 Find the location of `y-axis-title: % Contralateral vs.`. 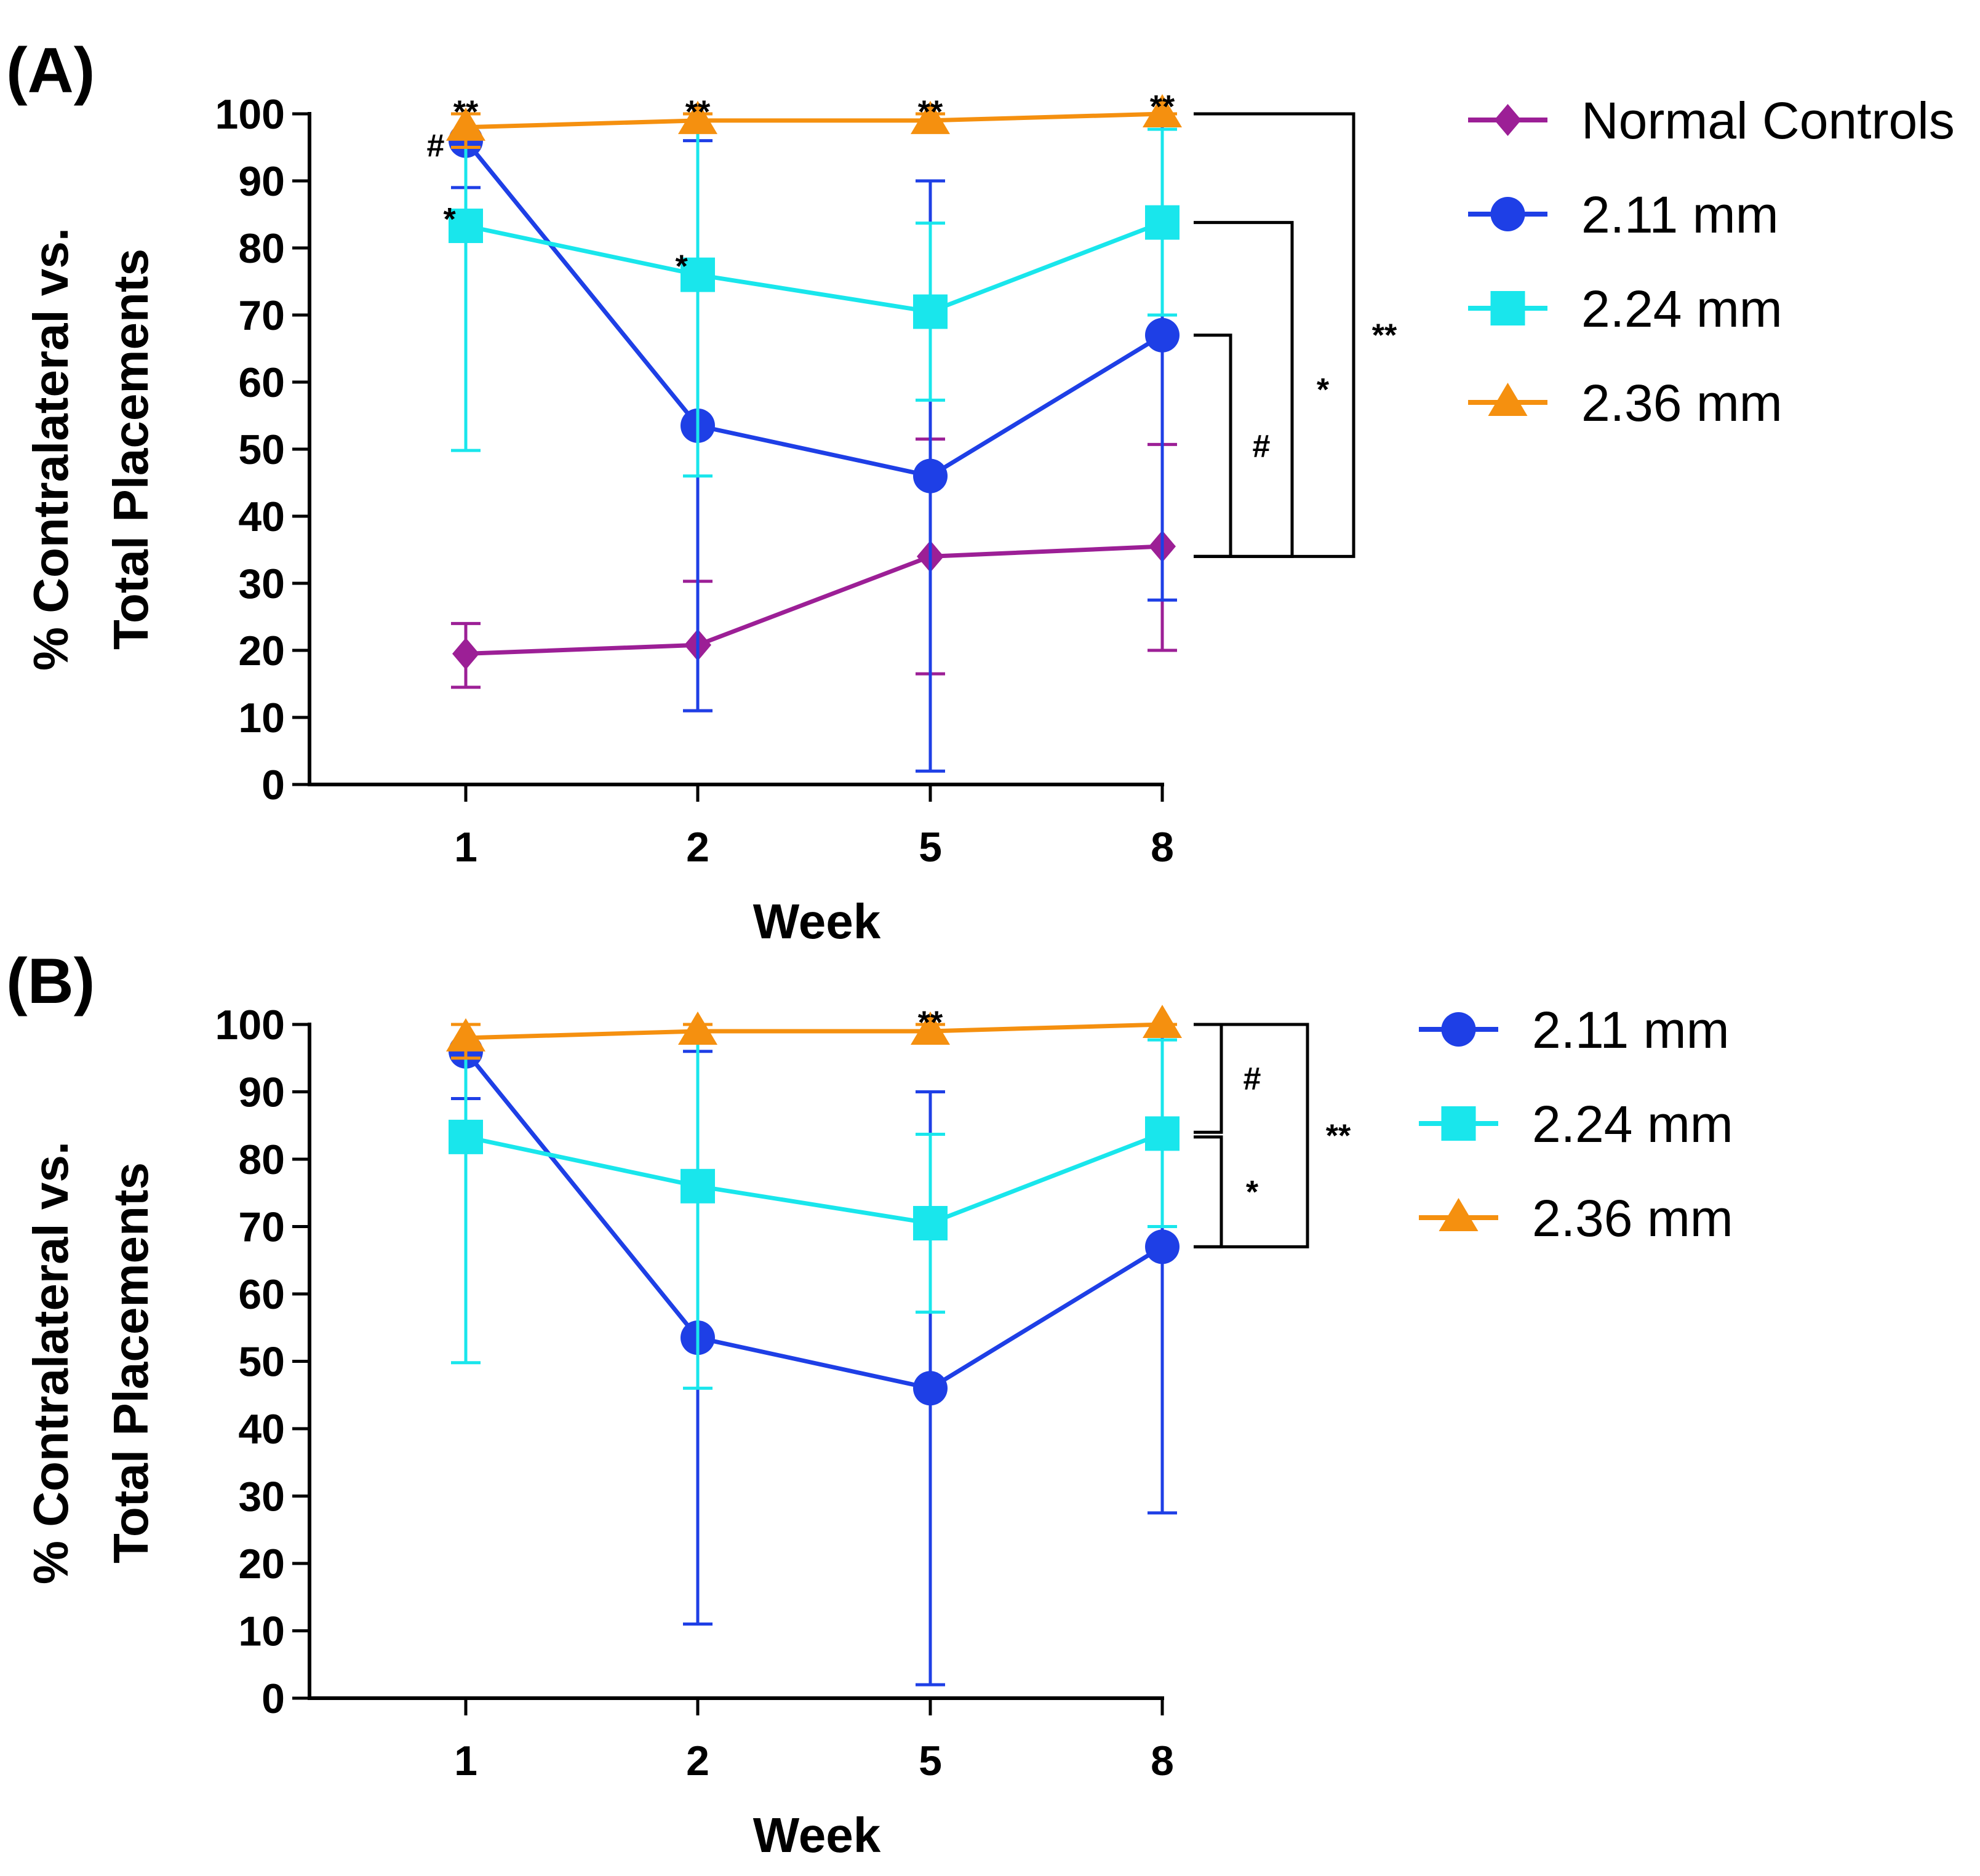

y-axis-title: % Contralateral vs. is located at coordinates (50, 449).